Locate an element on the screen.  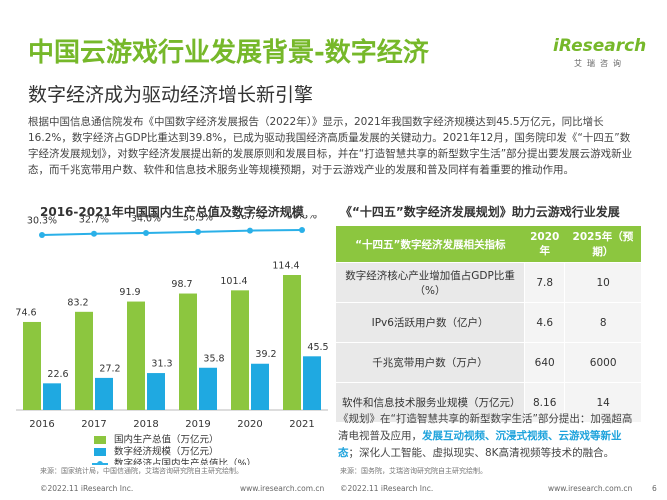
line is located at coordinates (172, 232).